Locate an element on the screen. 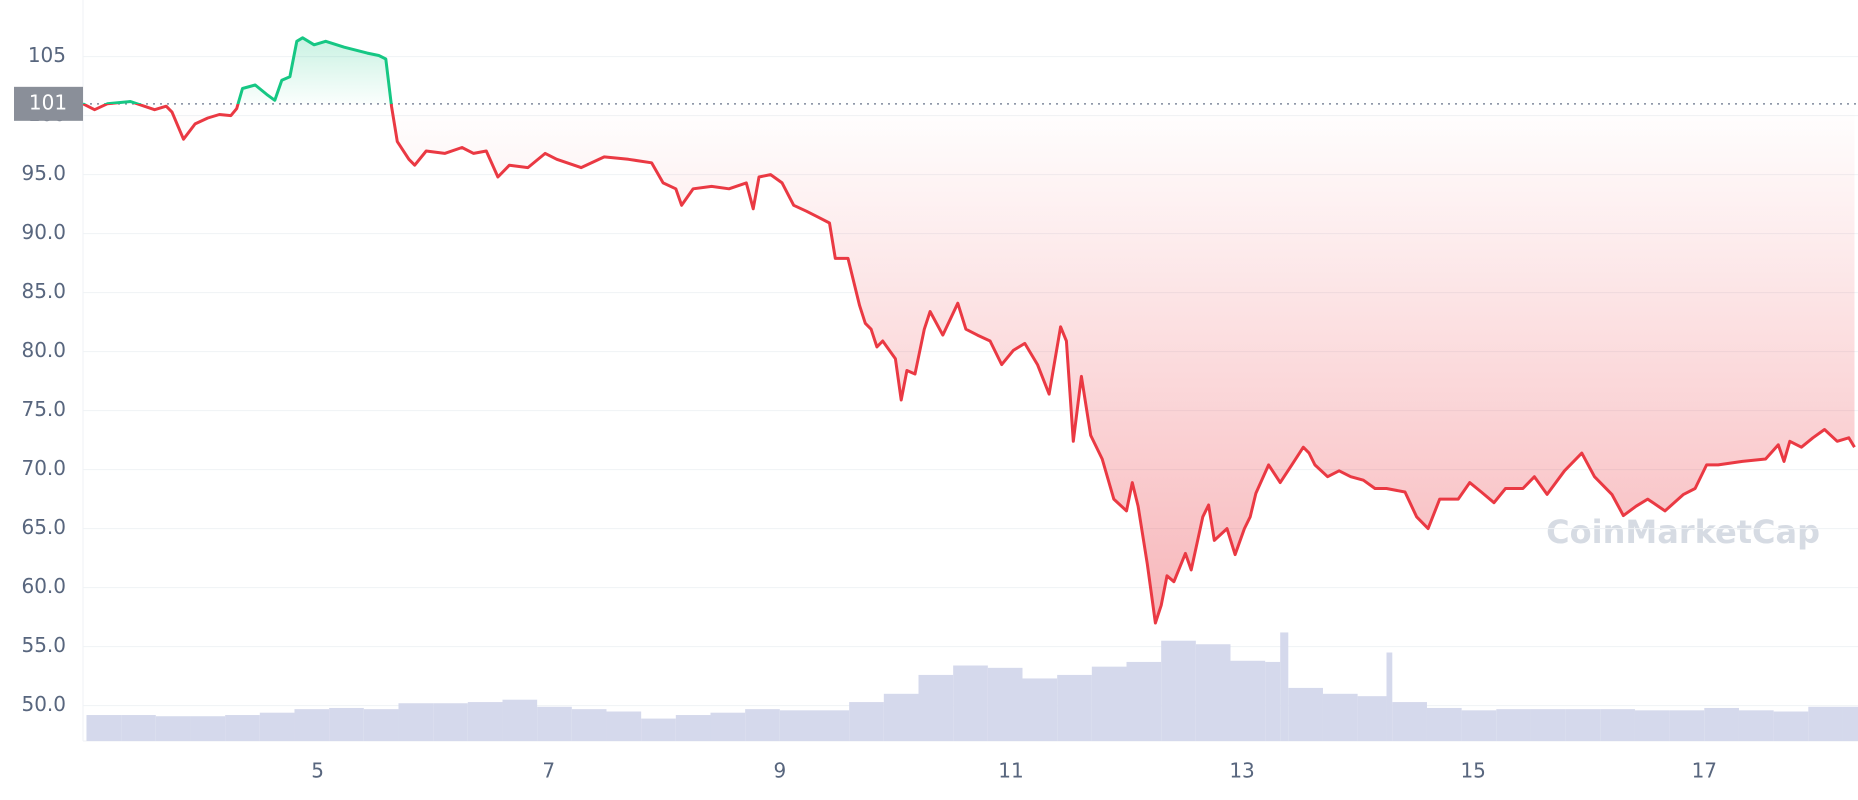 The width and height of the screenshot is (1858, 800). y-tick-label: 105 is located at coordinates (47, 55).